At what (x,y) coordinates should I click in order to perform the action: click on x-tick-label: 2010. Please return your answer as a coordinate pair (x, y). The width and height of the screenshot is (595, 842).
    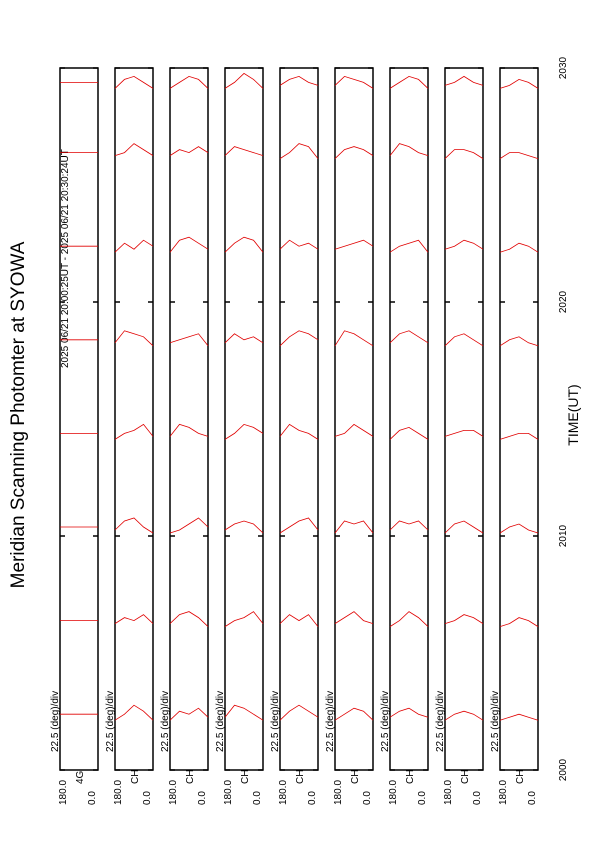
    Looking at the image, I should click on (563, 535).